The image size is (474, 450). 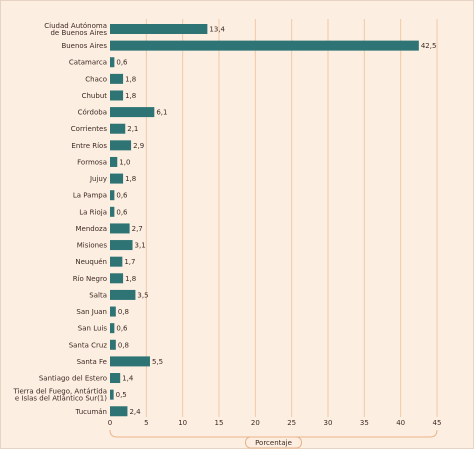 I want to click on category-label-9: Jujuy, so click(x=98, y=179).